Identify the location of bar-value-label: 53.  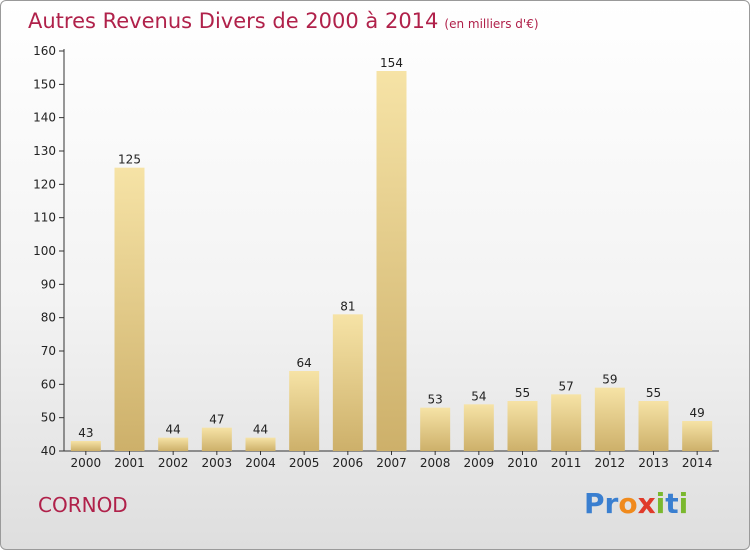
(435, 400).